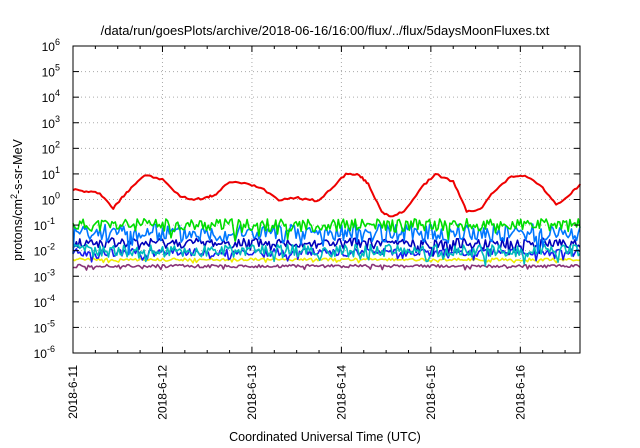 This screenshot has width=640, height=448. Describe the element at coordinates (57, 170) in the screenshot. I see `y-tick-exp: 1` at that location.